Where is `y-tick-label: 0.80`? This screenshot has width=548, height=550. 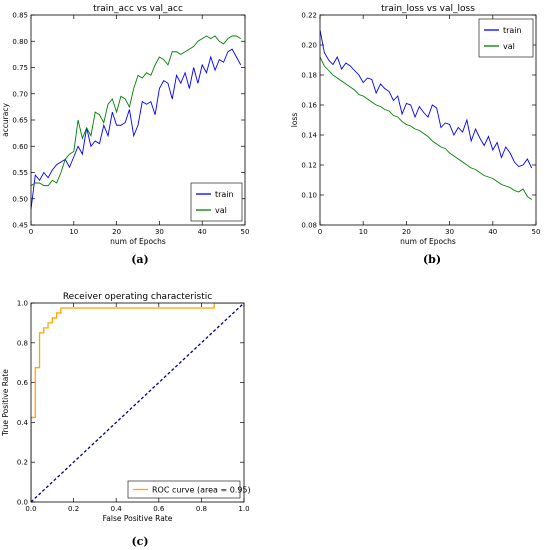
y-tick-label: 0.80 is located at coordinates (20, 42).